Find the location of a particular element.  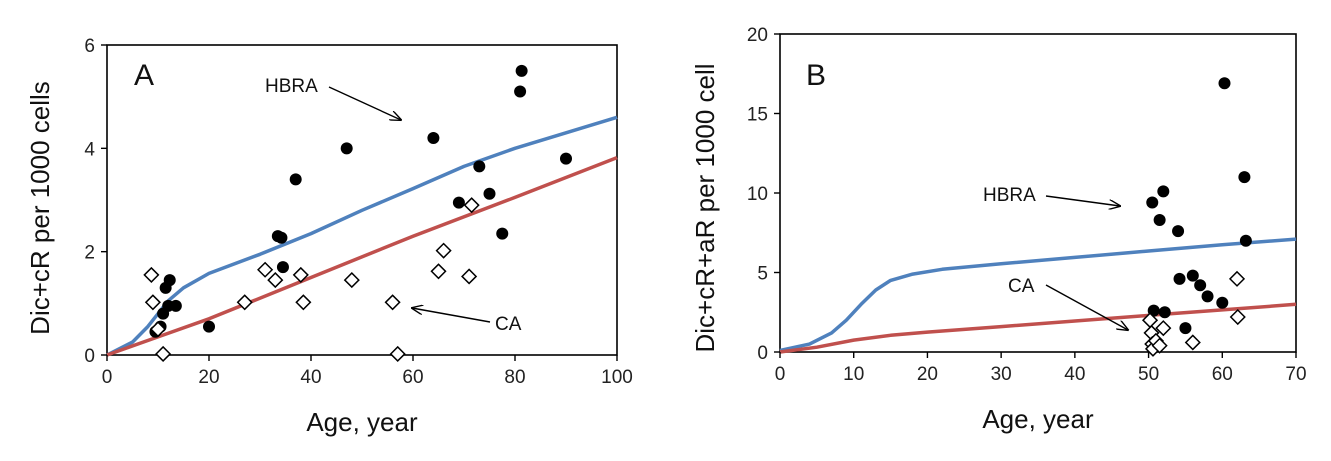

panel-a-y-tick-label: 6 is located at coordinates (89, 46).